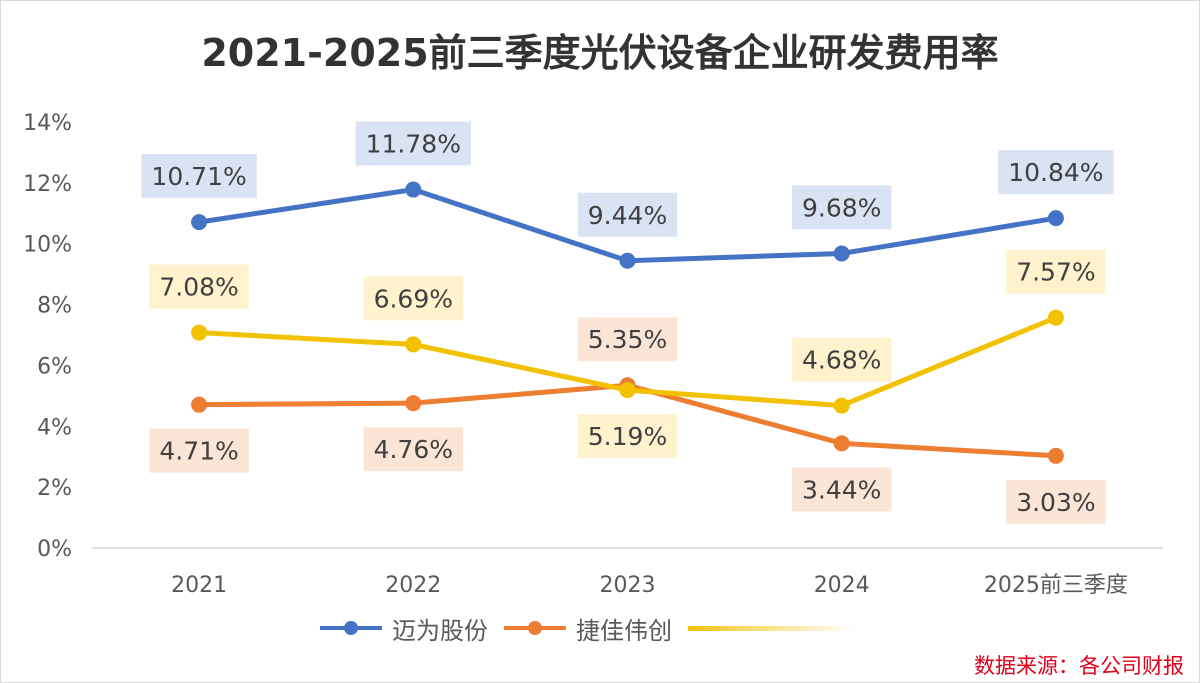 This screenshot has height=683, width=1200. I want to click on data-label-group: 7.08%, so click(199, 286).